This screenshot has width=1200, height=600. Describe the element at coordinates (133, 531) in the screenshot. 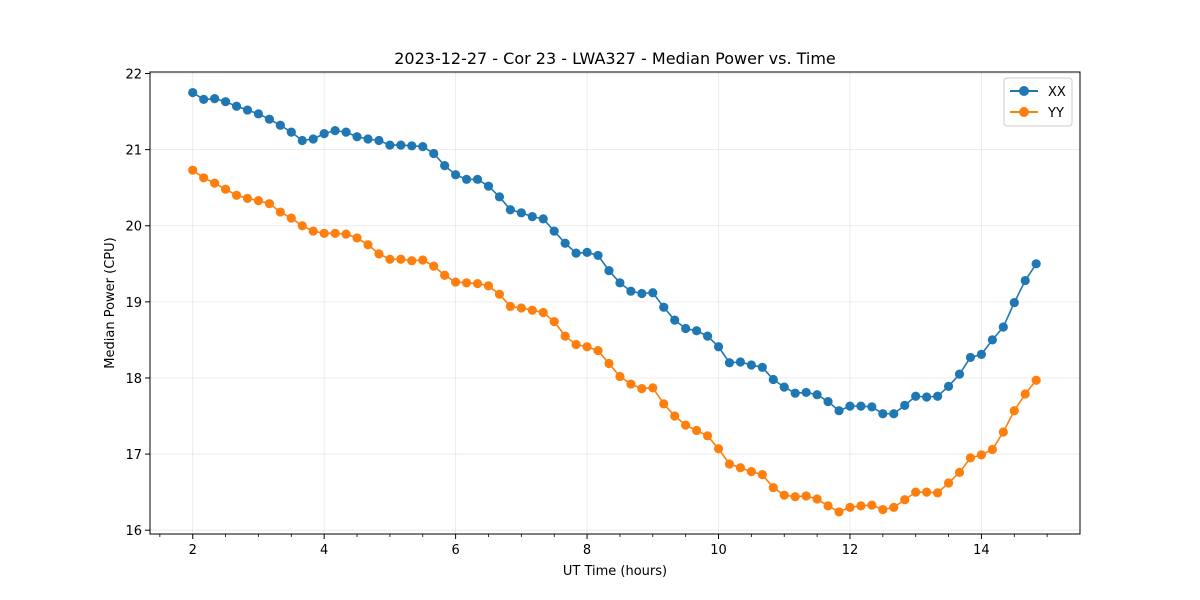

I see `y-tick-label: 16` at that location.